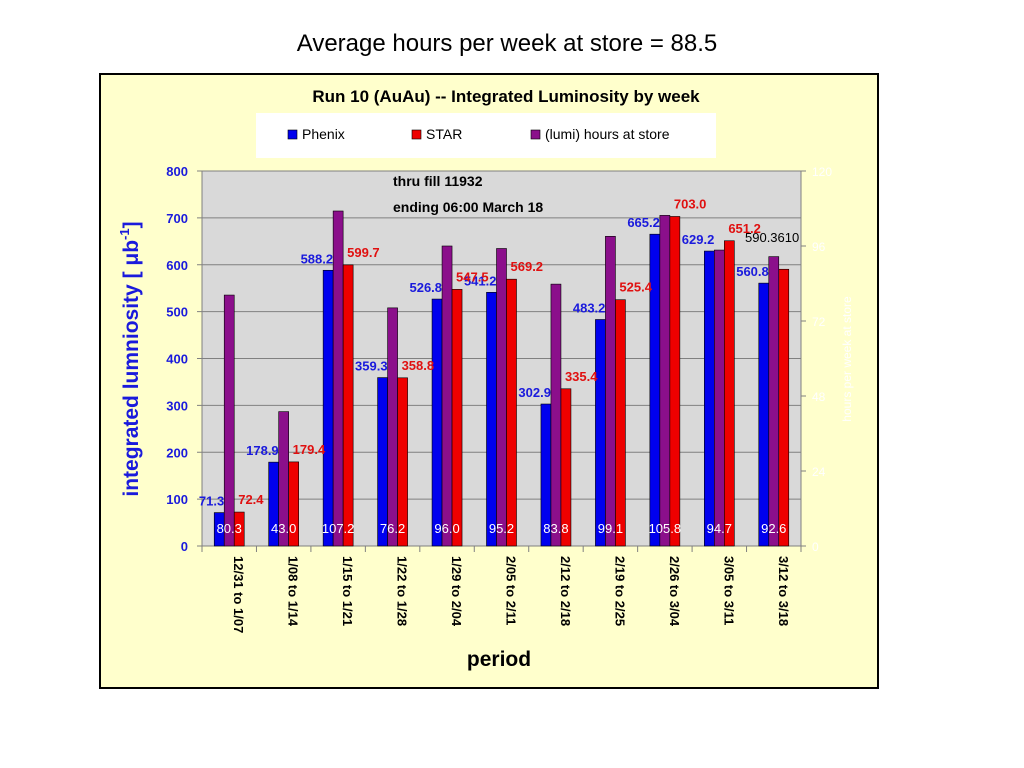 Image resolution: width=1024 pixels, height=768 pixels. Describe the element at coordinates (744, 228) in the screenshot. I see `data-label-star: 651.2` at that location.